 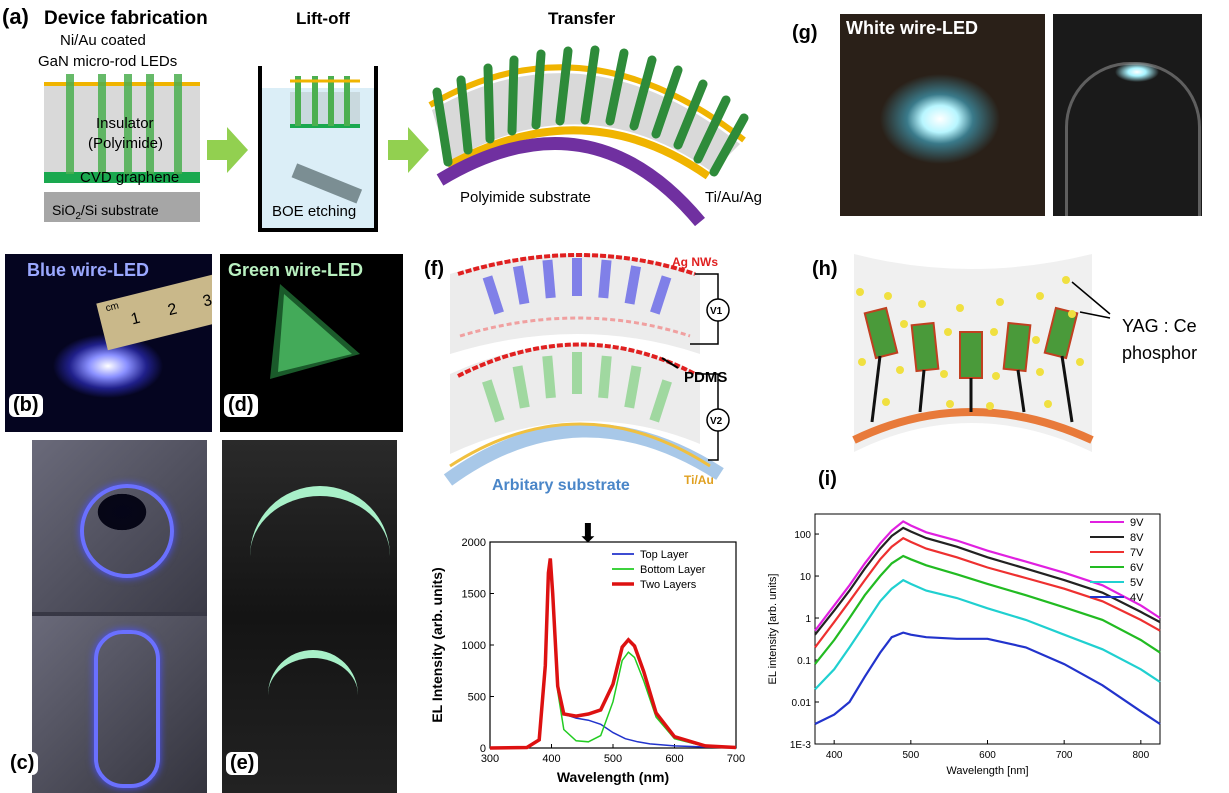 What do you see at coordinates (129, 177) in the screenshot?
I see `cvd-label: CVD graphene` at bounding box center [129, 177].